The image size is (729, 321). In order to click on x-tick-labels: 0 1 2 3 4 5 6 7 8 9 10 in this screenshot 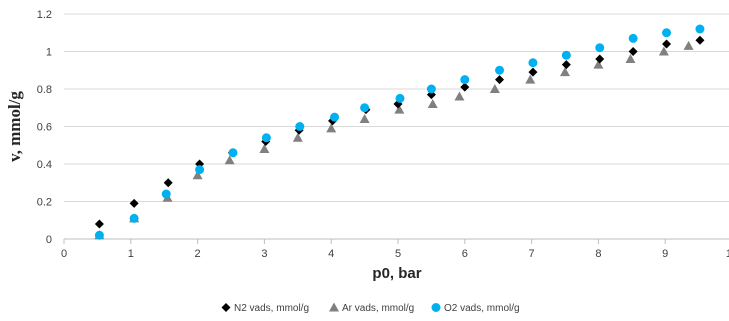, I will do `click(395, 254)`.